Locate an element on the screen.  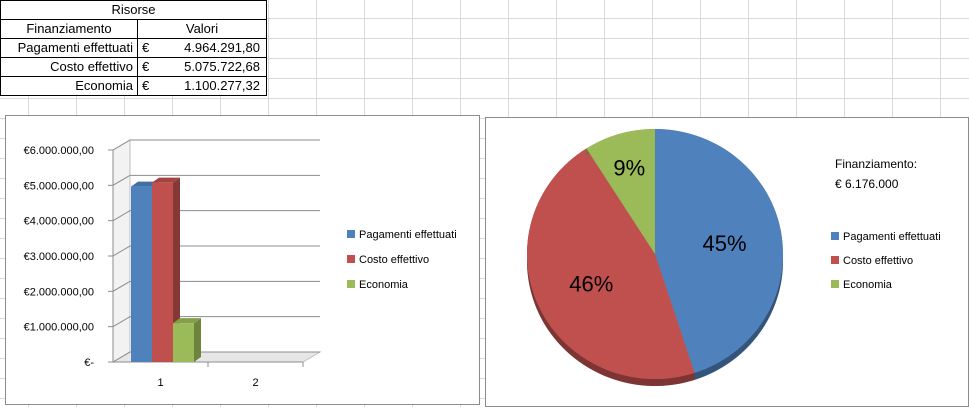
x-tick-label: 1 is located at coordinates (160, 383).